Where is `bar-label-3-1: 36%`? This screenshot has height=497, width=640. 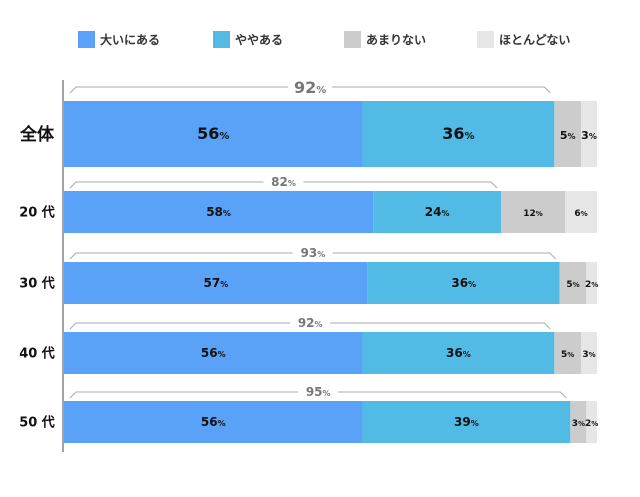
bar-label-3-1: 36% is located at coordinates (458, 353).